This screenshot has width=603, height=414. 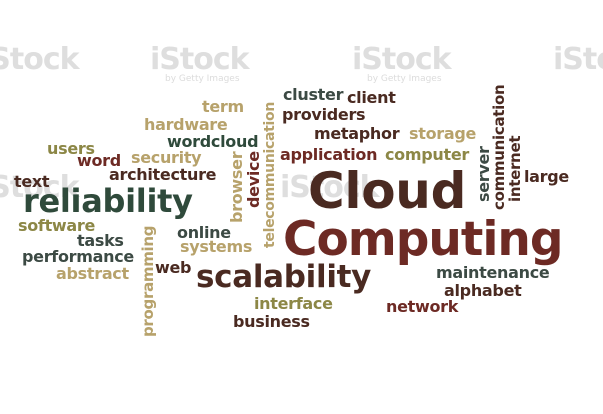 I want to click on word-device: device, so click(x=253, y=179).